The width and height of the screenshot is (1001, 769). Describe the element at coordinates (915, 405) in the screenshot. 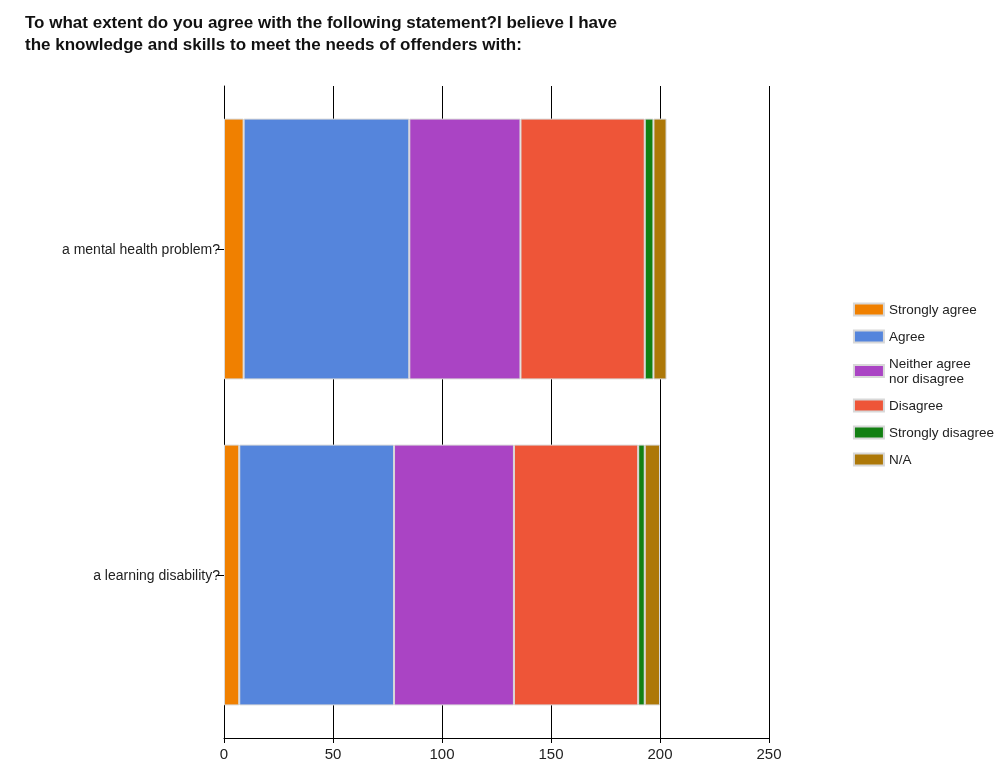

I see `legend-label: Disagree` at that location.